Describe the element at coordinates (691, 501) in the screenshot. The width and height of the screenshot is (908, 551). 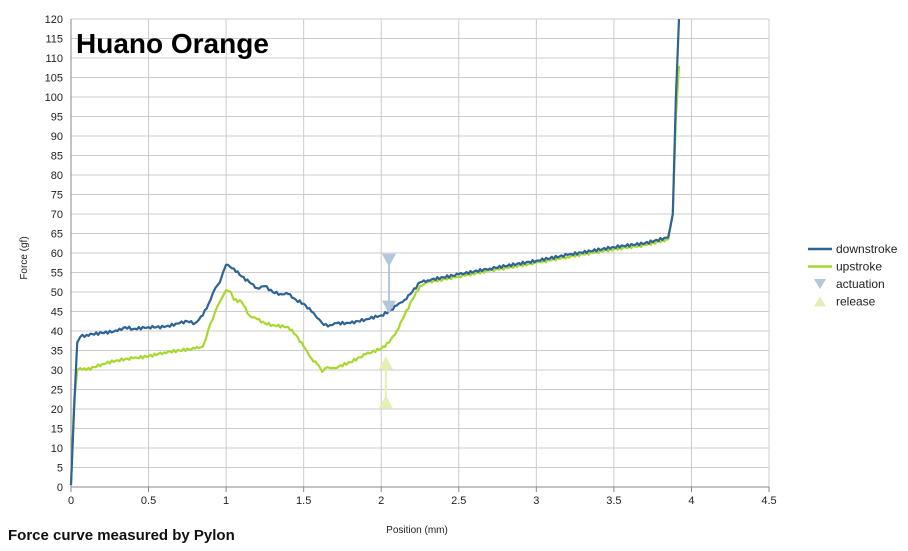
I see `x-tick-label: 4` at that location.